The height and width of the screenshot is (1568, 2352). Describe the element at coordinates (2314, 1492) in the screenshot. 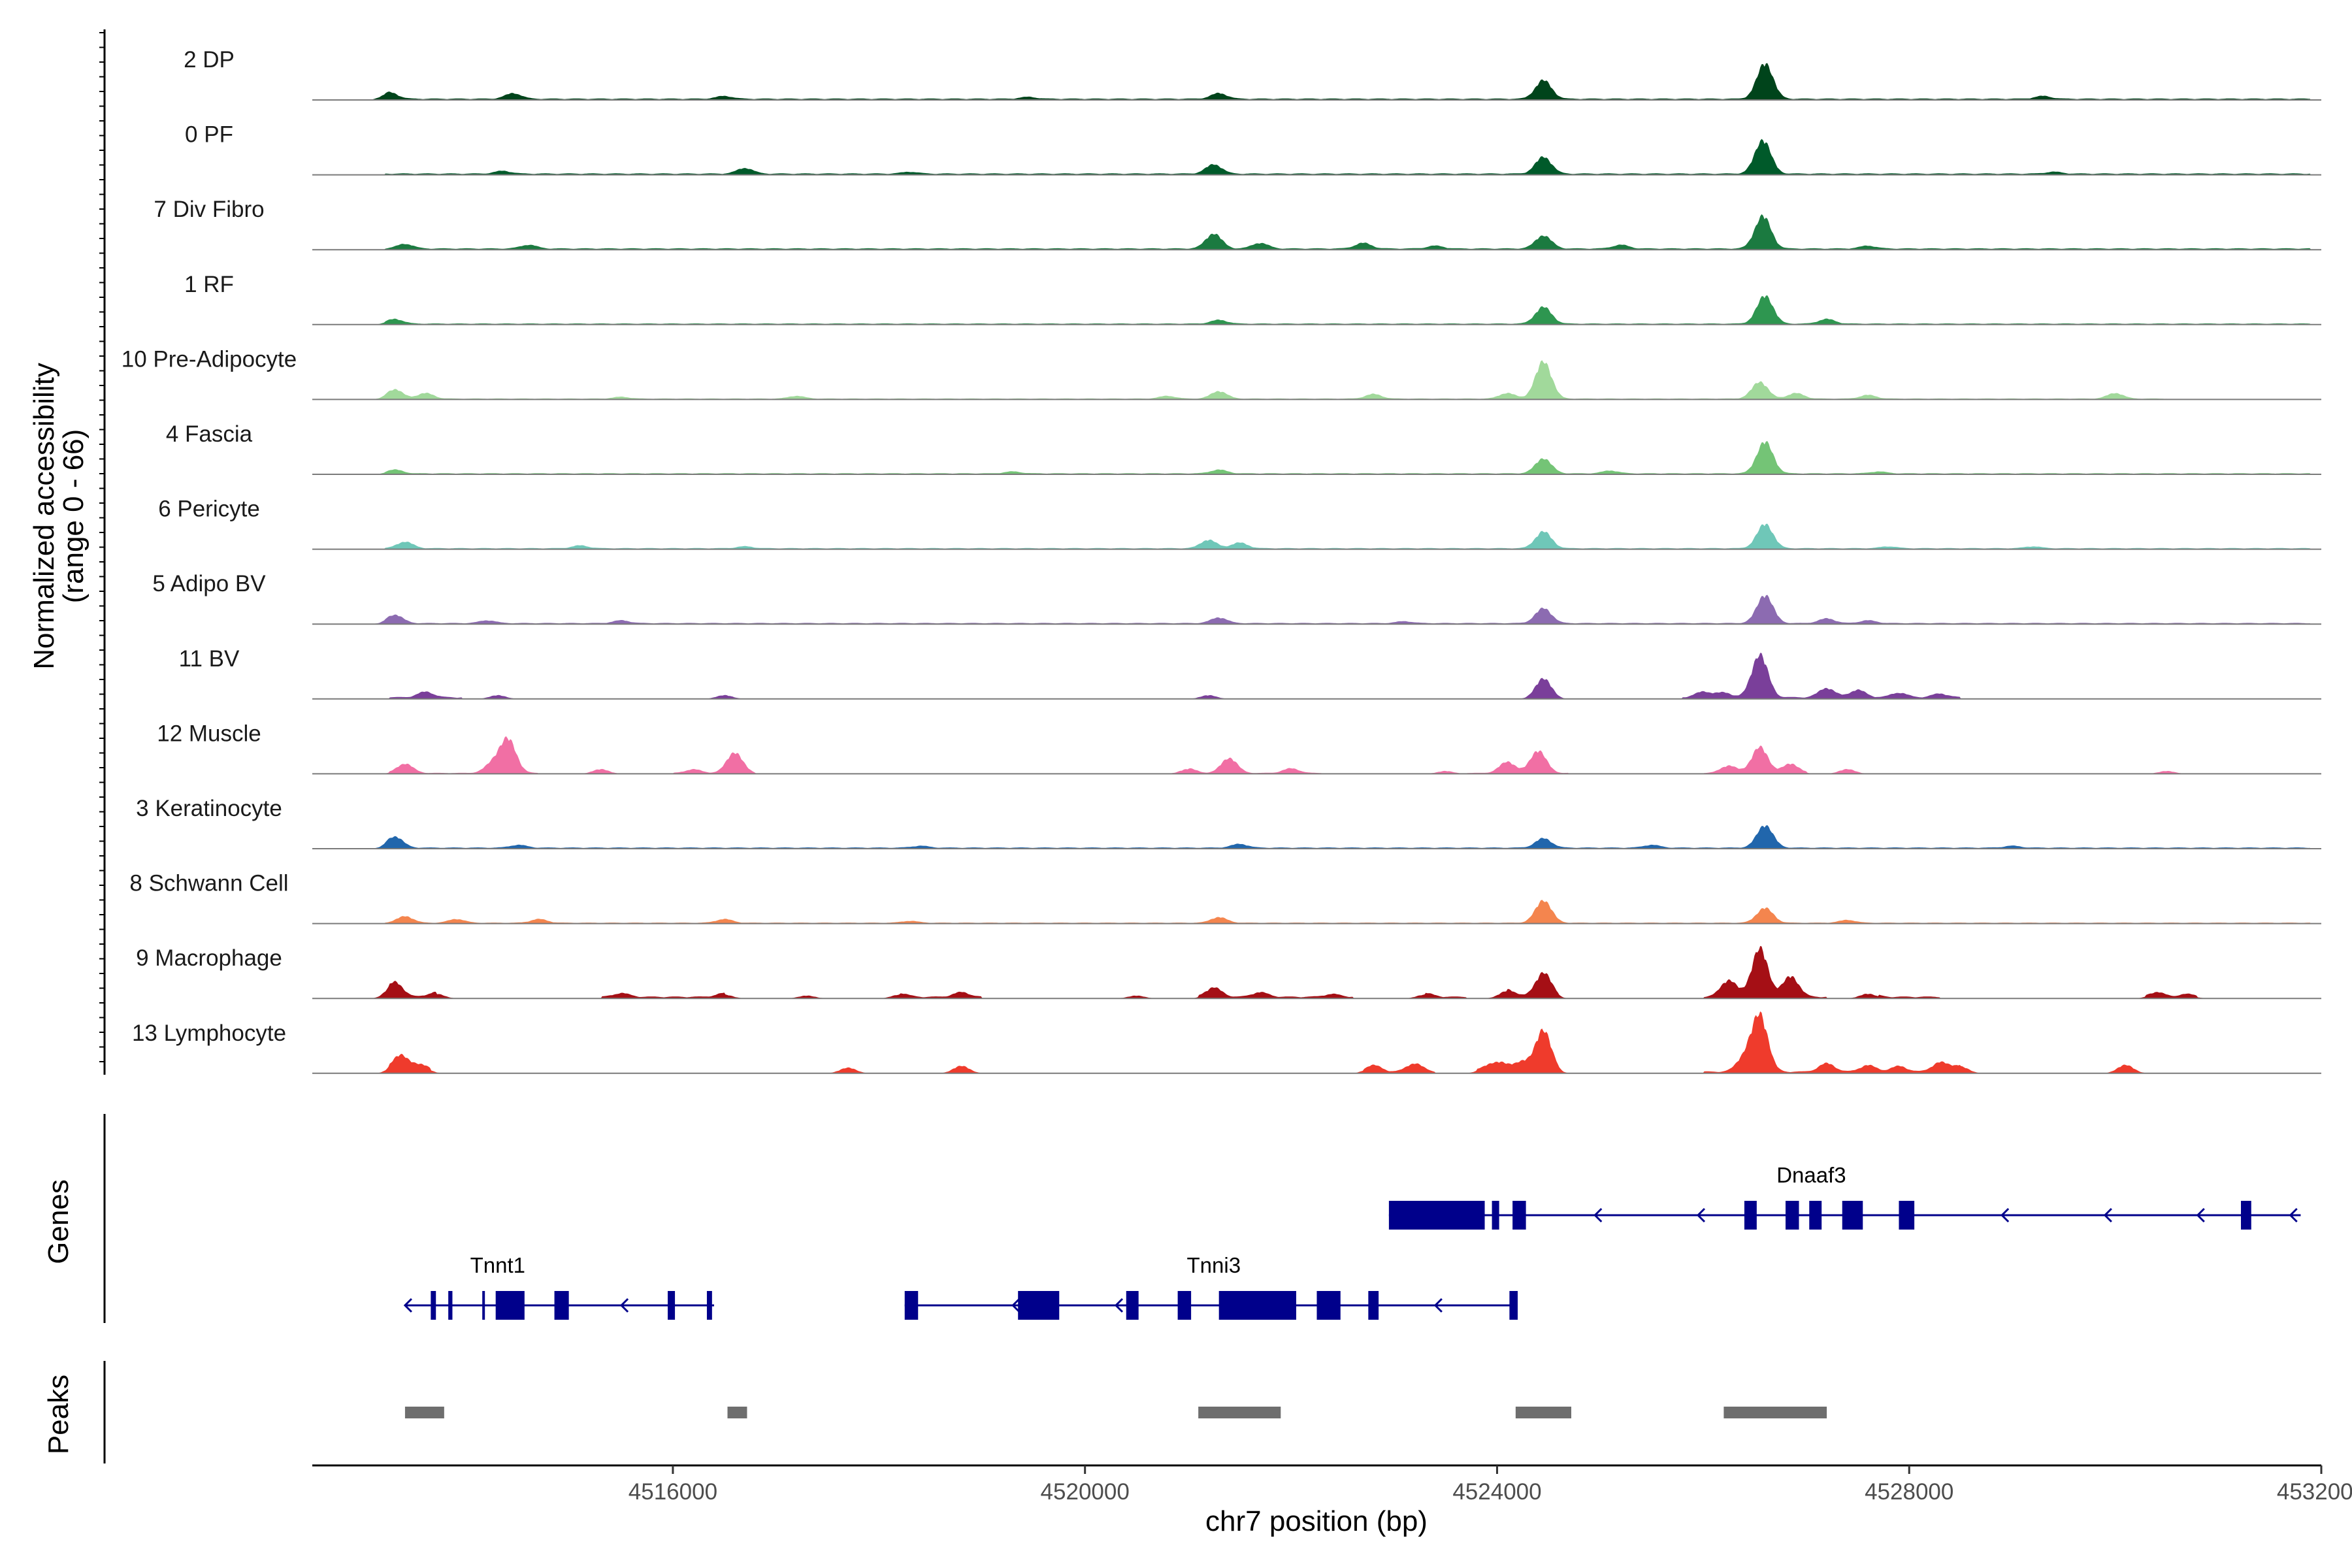

I see `x-tick-label: 4532000` at that location.